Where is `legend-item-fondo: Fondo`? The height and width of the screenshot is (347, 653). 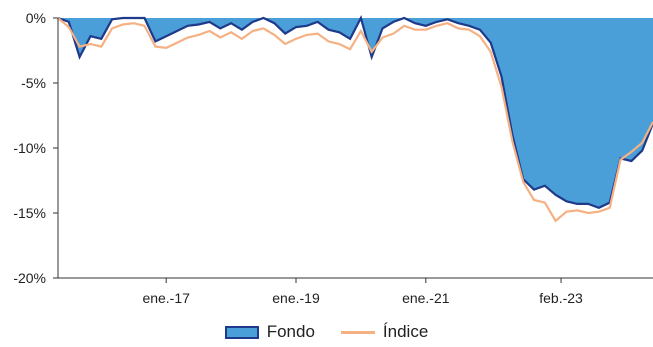
legend-item-fondo: Fondo is located at coordinates (269, 332).